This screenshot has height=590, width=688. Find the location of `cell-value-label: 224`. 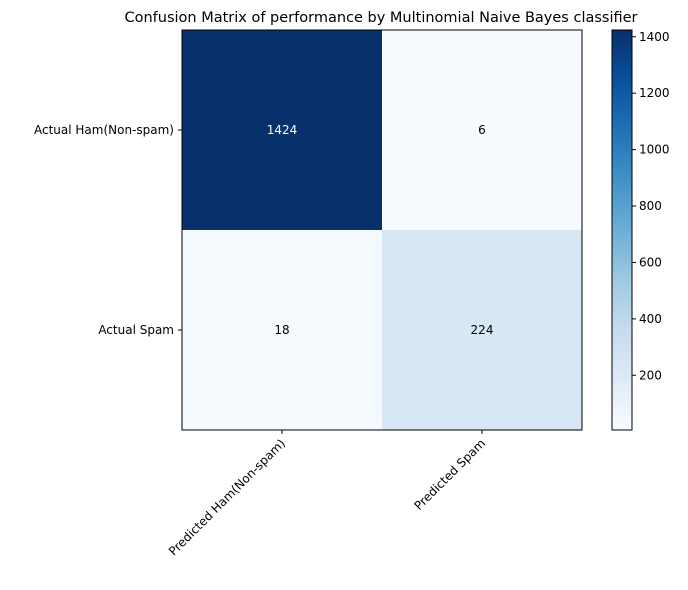

cell-value-label: 224 is located at coordinates (482, 330).